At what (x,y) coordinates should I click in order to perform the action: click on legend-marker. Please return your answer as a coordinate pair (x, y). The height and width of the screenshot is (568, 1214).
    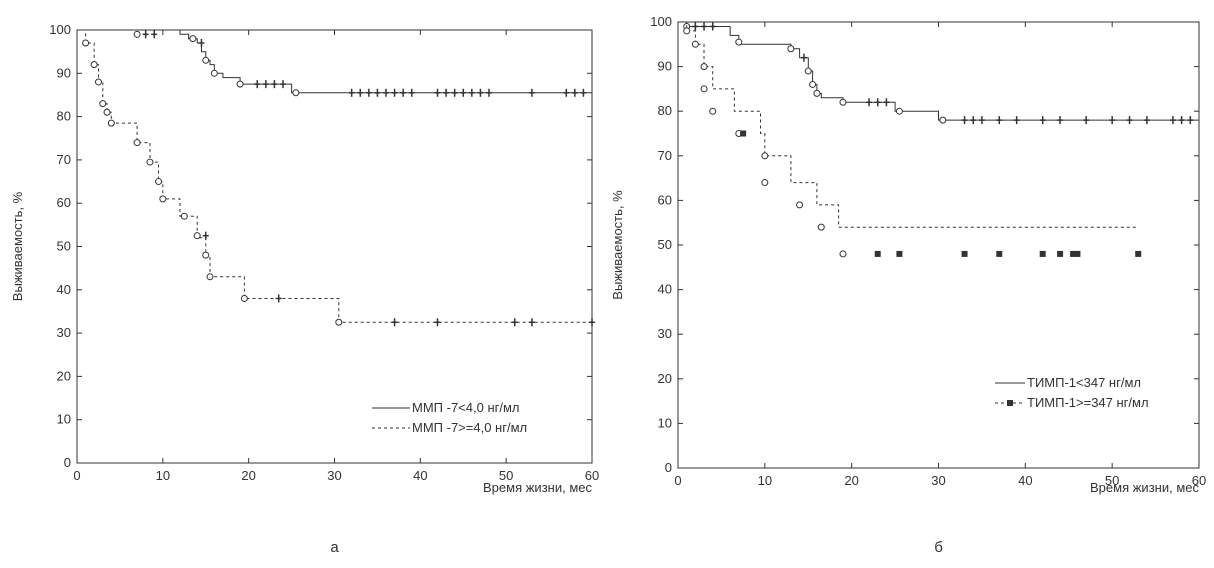
    Looking at the image, I should click on (1010, 403).